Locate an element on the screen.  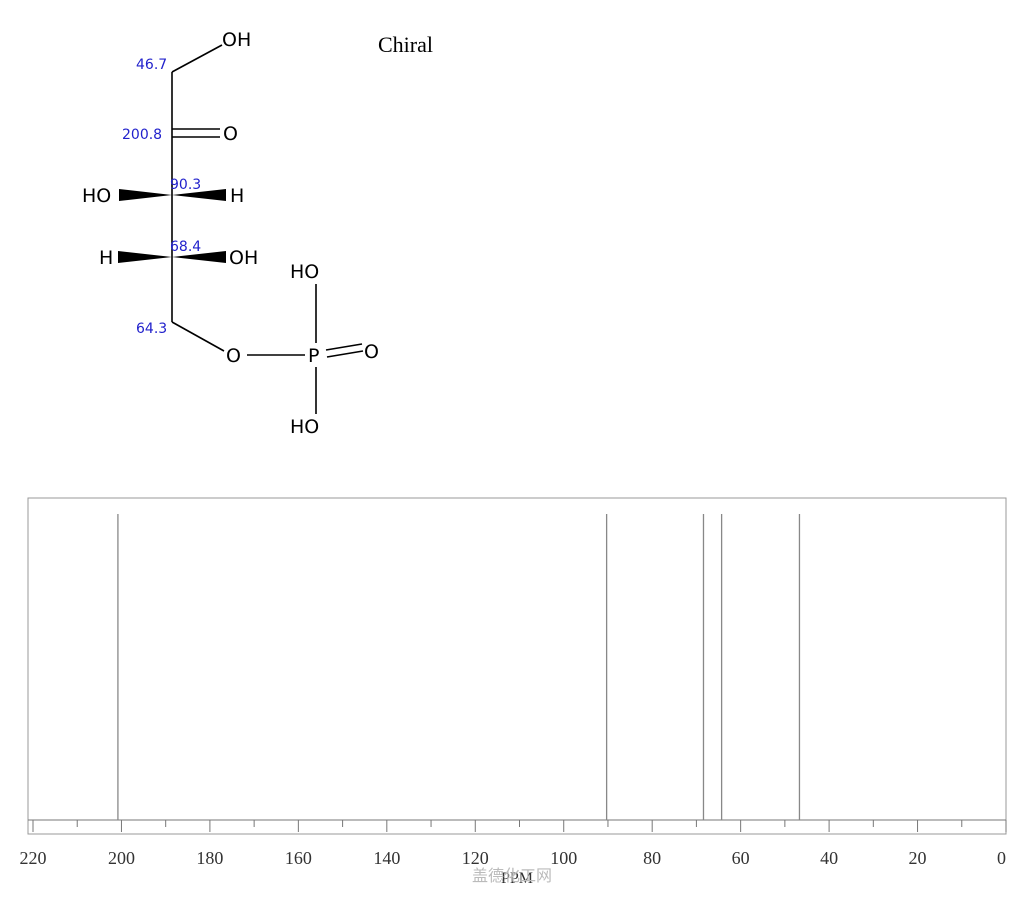
tick-labels-layer: 220 200 180 160 140 120 100 80 60 40 20 0 is located at coordinates (513, 858).